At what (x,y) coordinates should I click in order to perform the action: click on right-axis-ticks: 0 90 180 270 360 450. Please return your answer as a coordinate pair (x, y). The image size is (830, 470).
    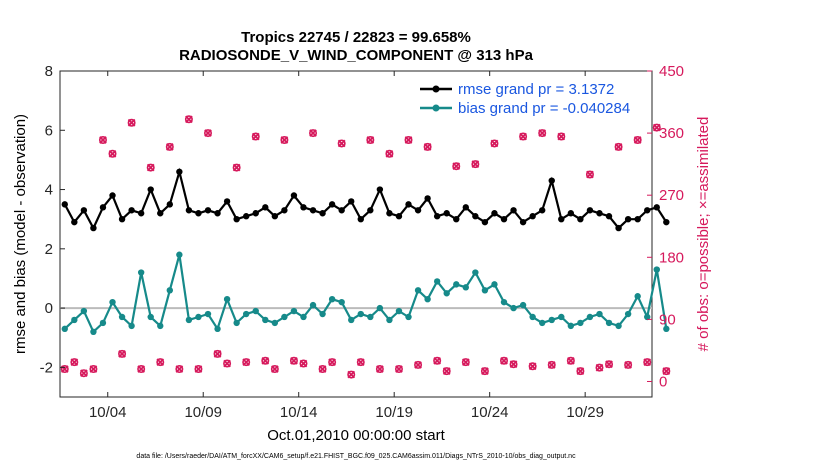
    Looking at the image, I should click on (665, 226).